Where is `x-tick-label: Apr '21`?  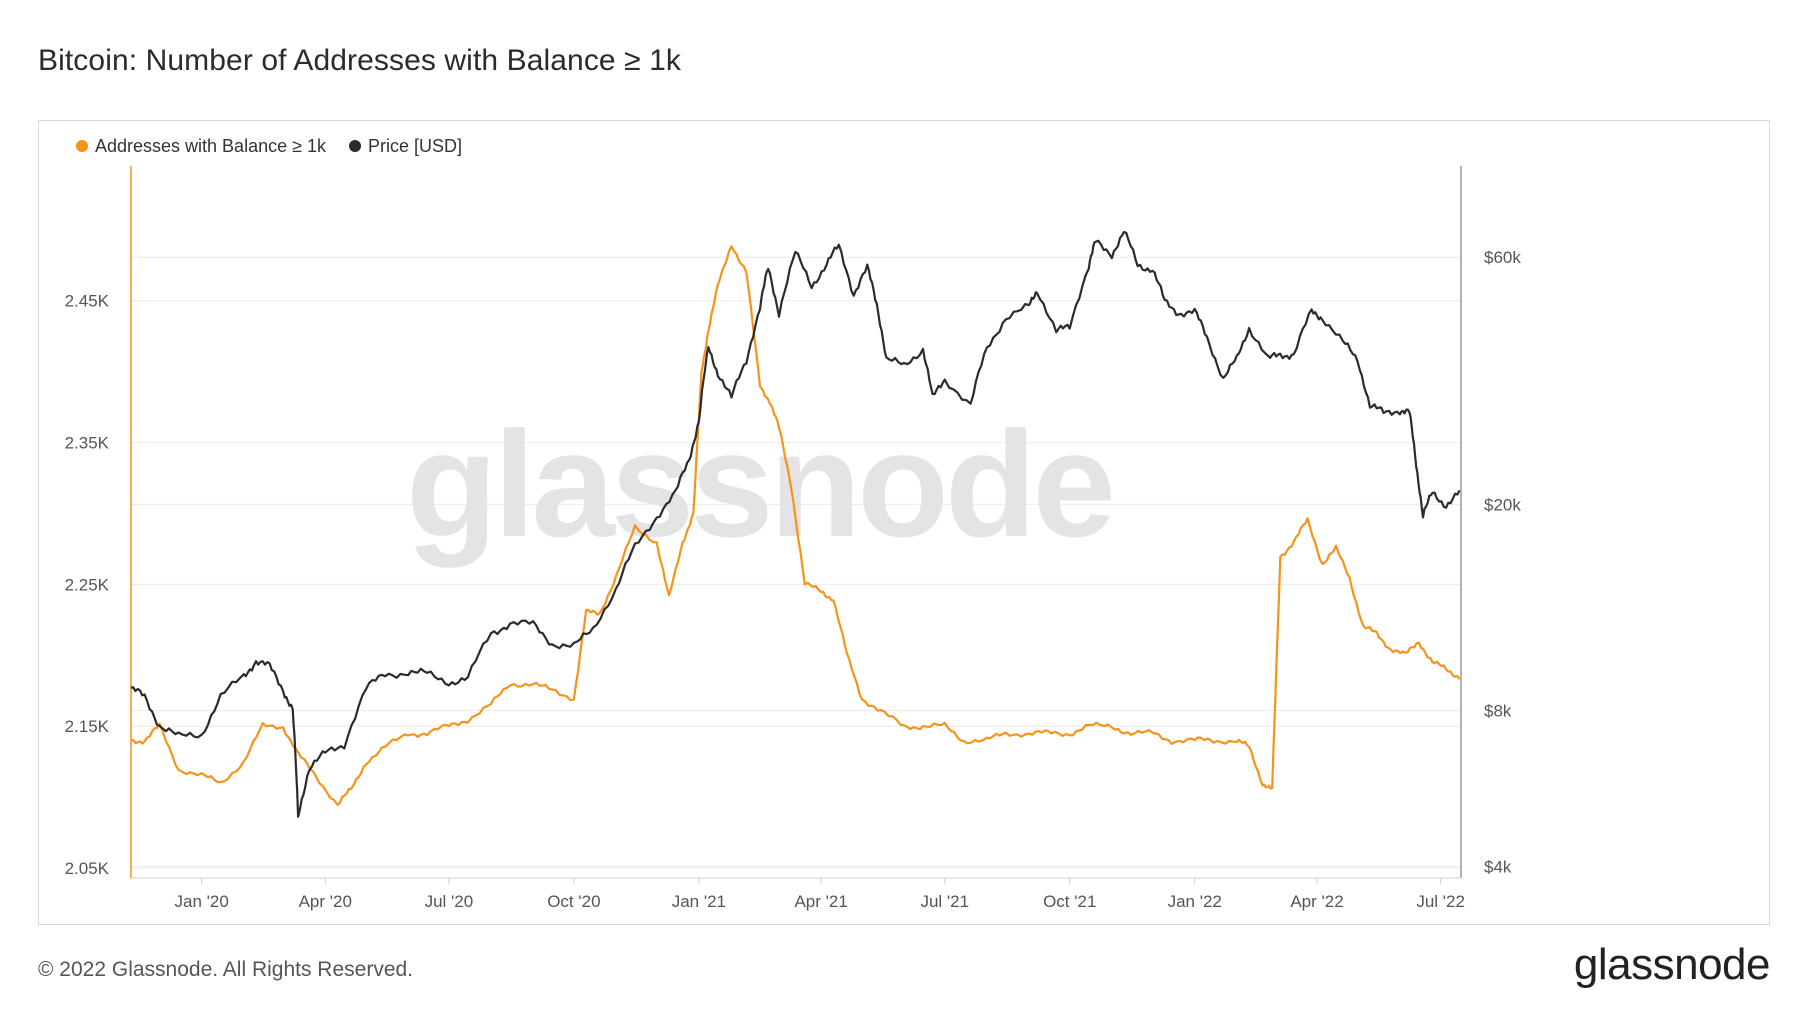 x-tick-label: Apr '21 is located at coordinates (820, 901).